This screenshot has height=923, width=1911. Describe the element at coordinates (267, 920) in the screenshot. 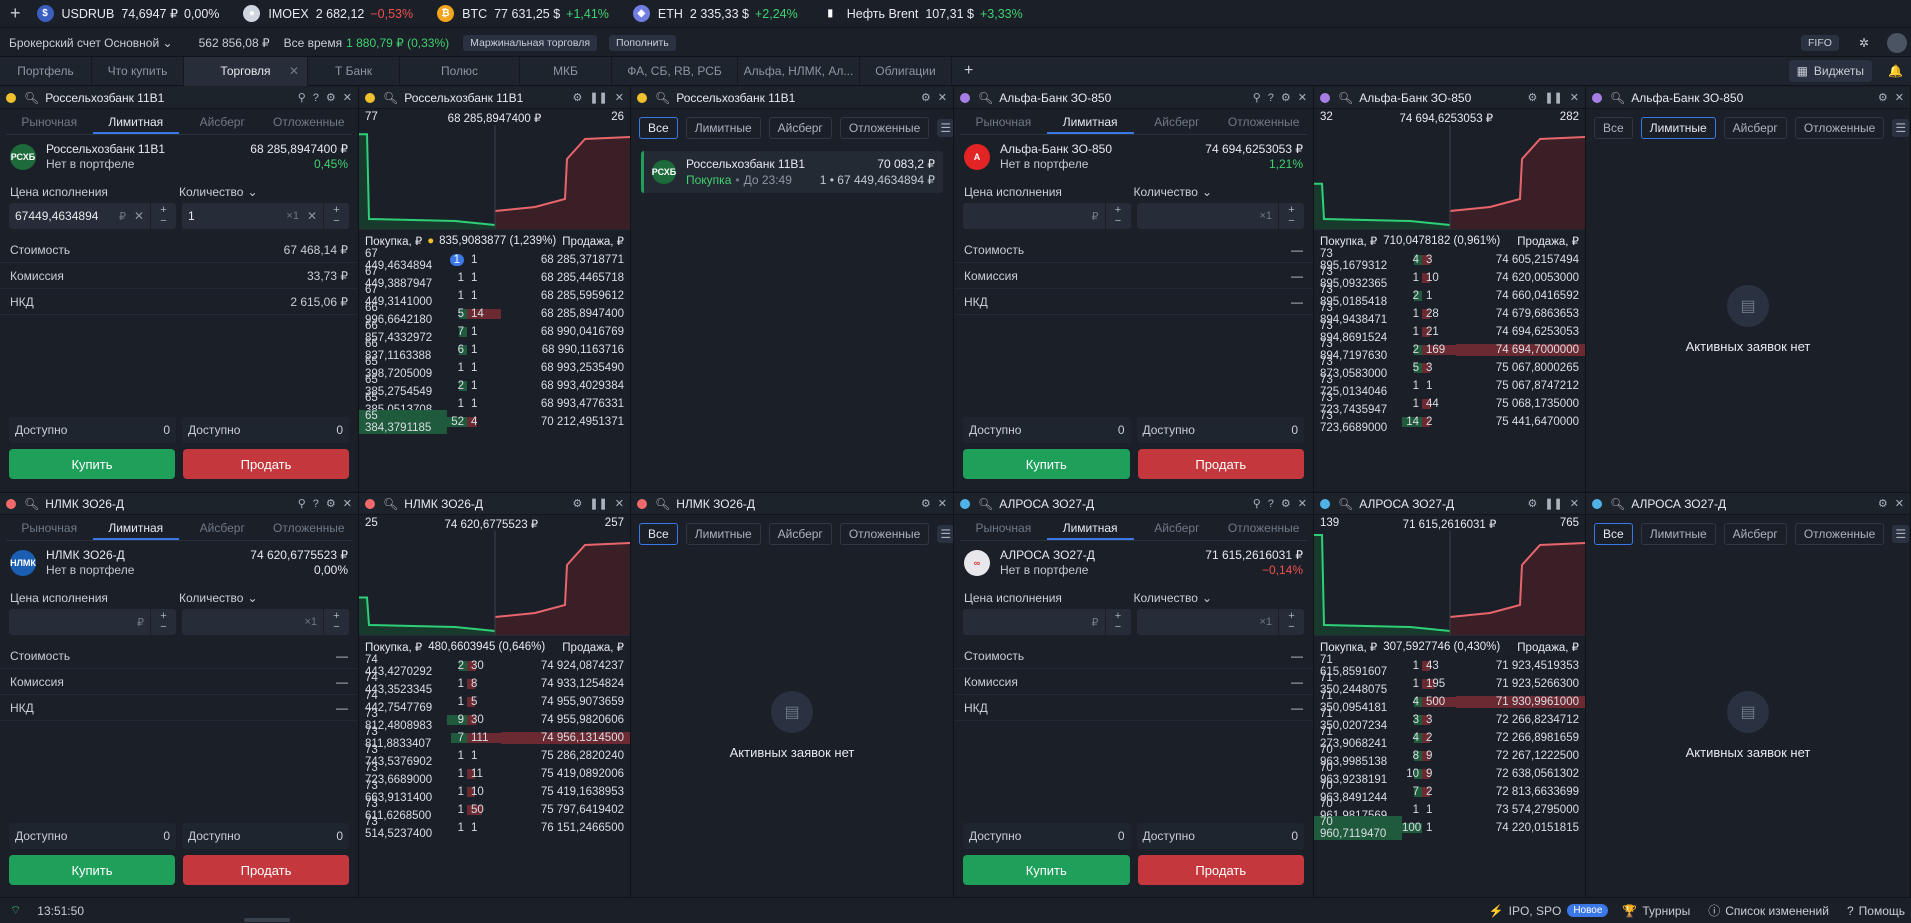

I see `scroll-handle` at that location.